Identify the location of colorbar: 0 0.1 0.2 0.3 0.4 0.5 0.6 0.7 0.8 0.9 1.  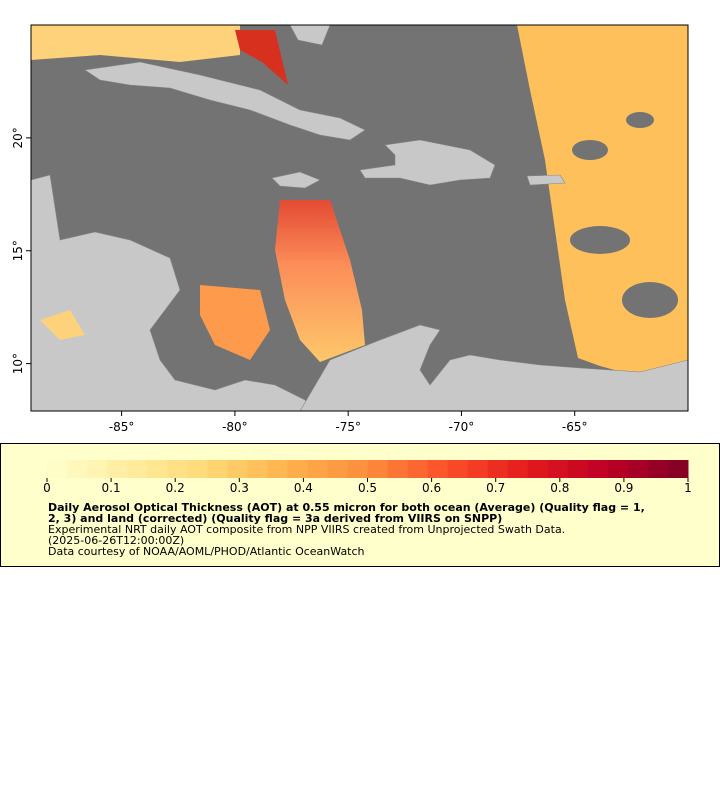
(367, 477).